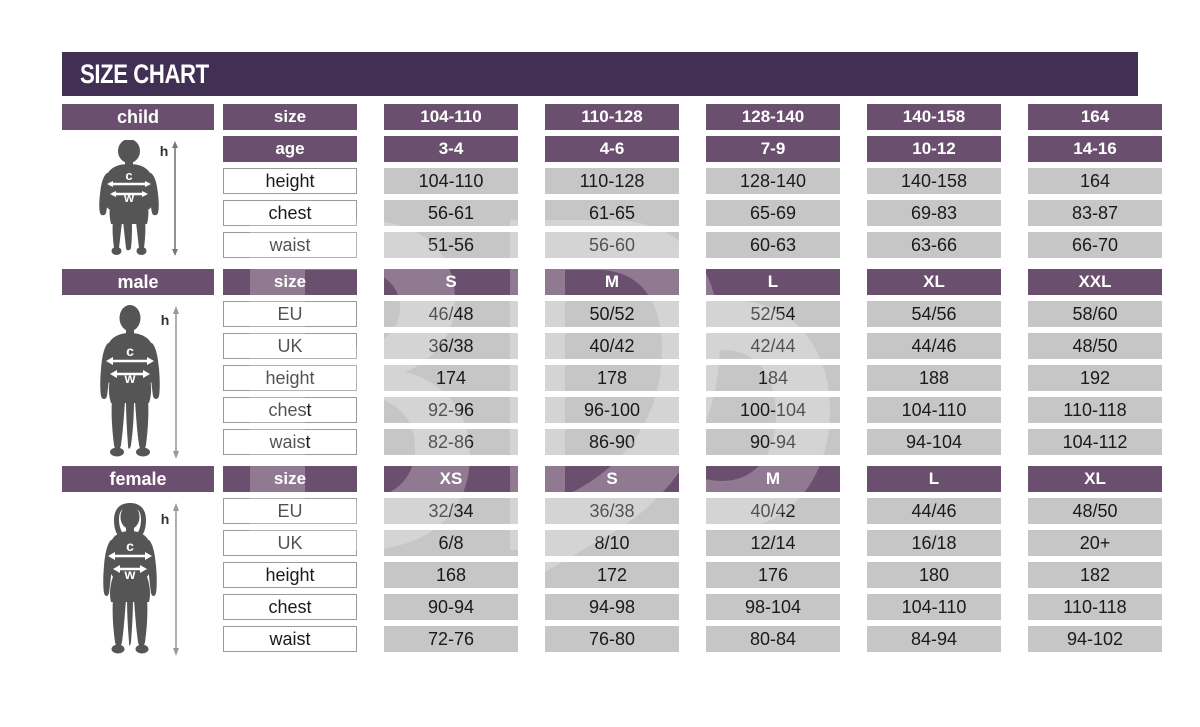  I want to click on data-cell: 56-61, so click(451, 213).